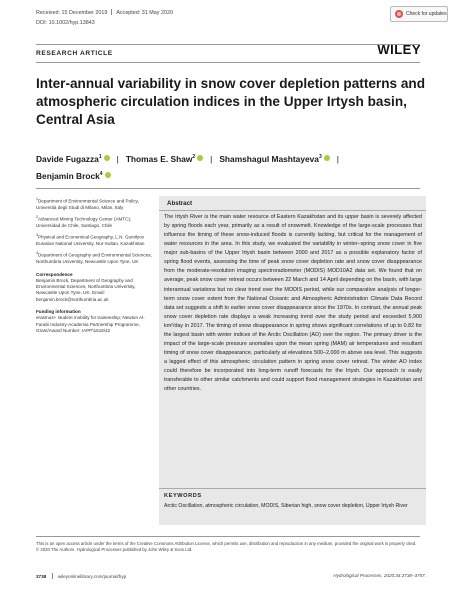  What do you see at coordinates (74, 53) in the screenshot?
I see `article-type: RESEARCH ARTICLE` at bounding box center [74, 53].